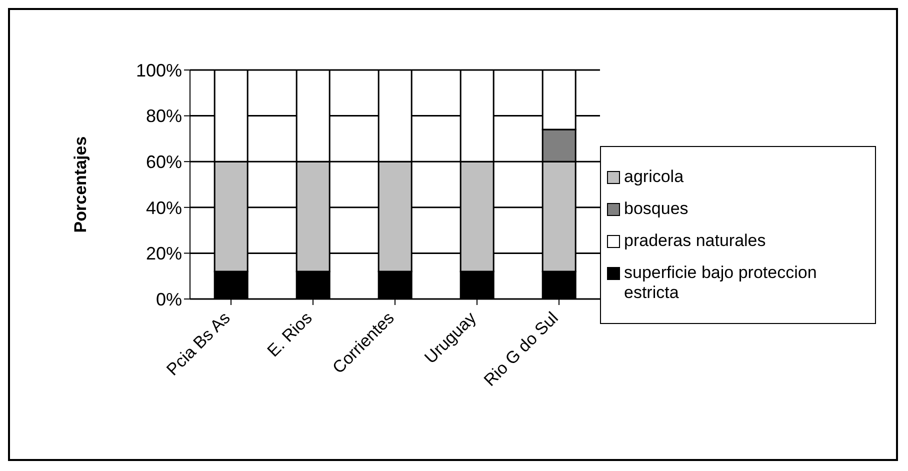  I want to click on legend-label: praderas naturales, so click(695, 240).